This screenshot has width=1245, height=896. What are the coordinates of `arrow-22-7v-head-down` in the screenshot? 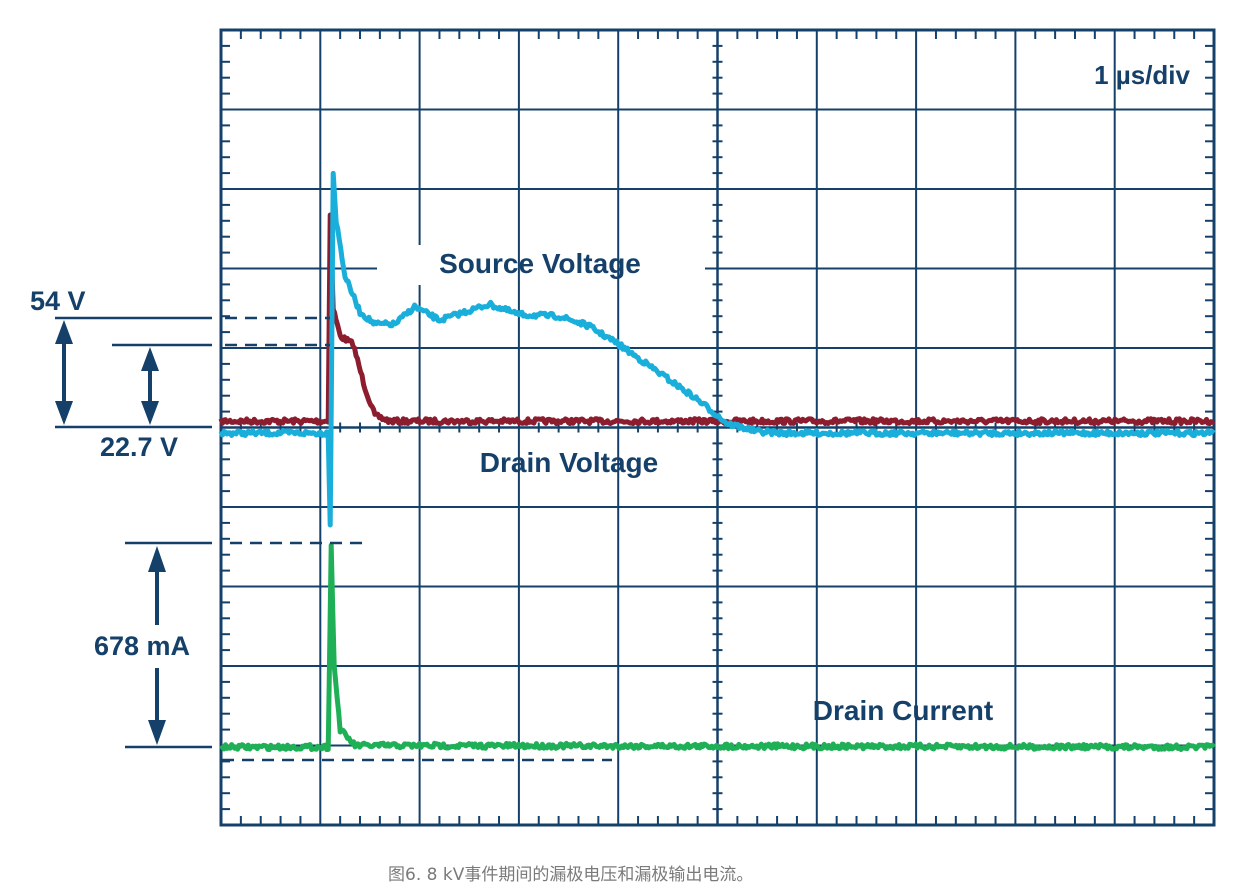 It's located at (150, 413).